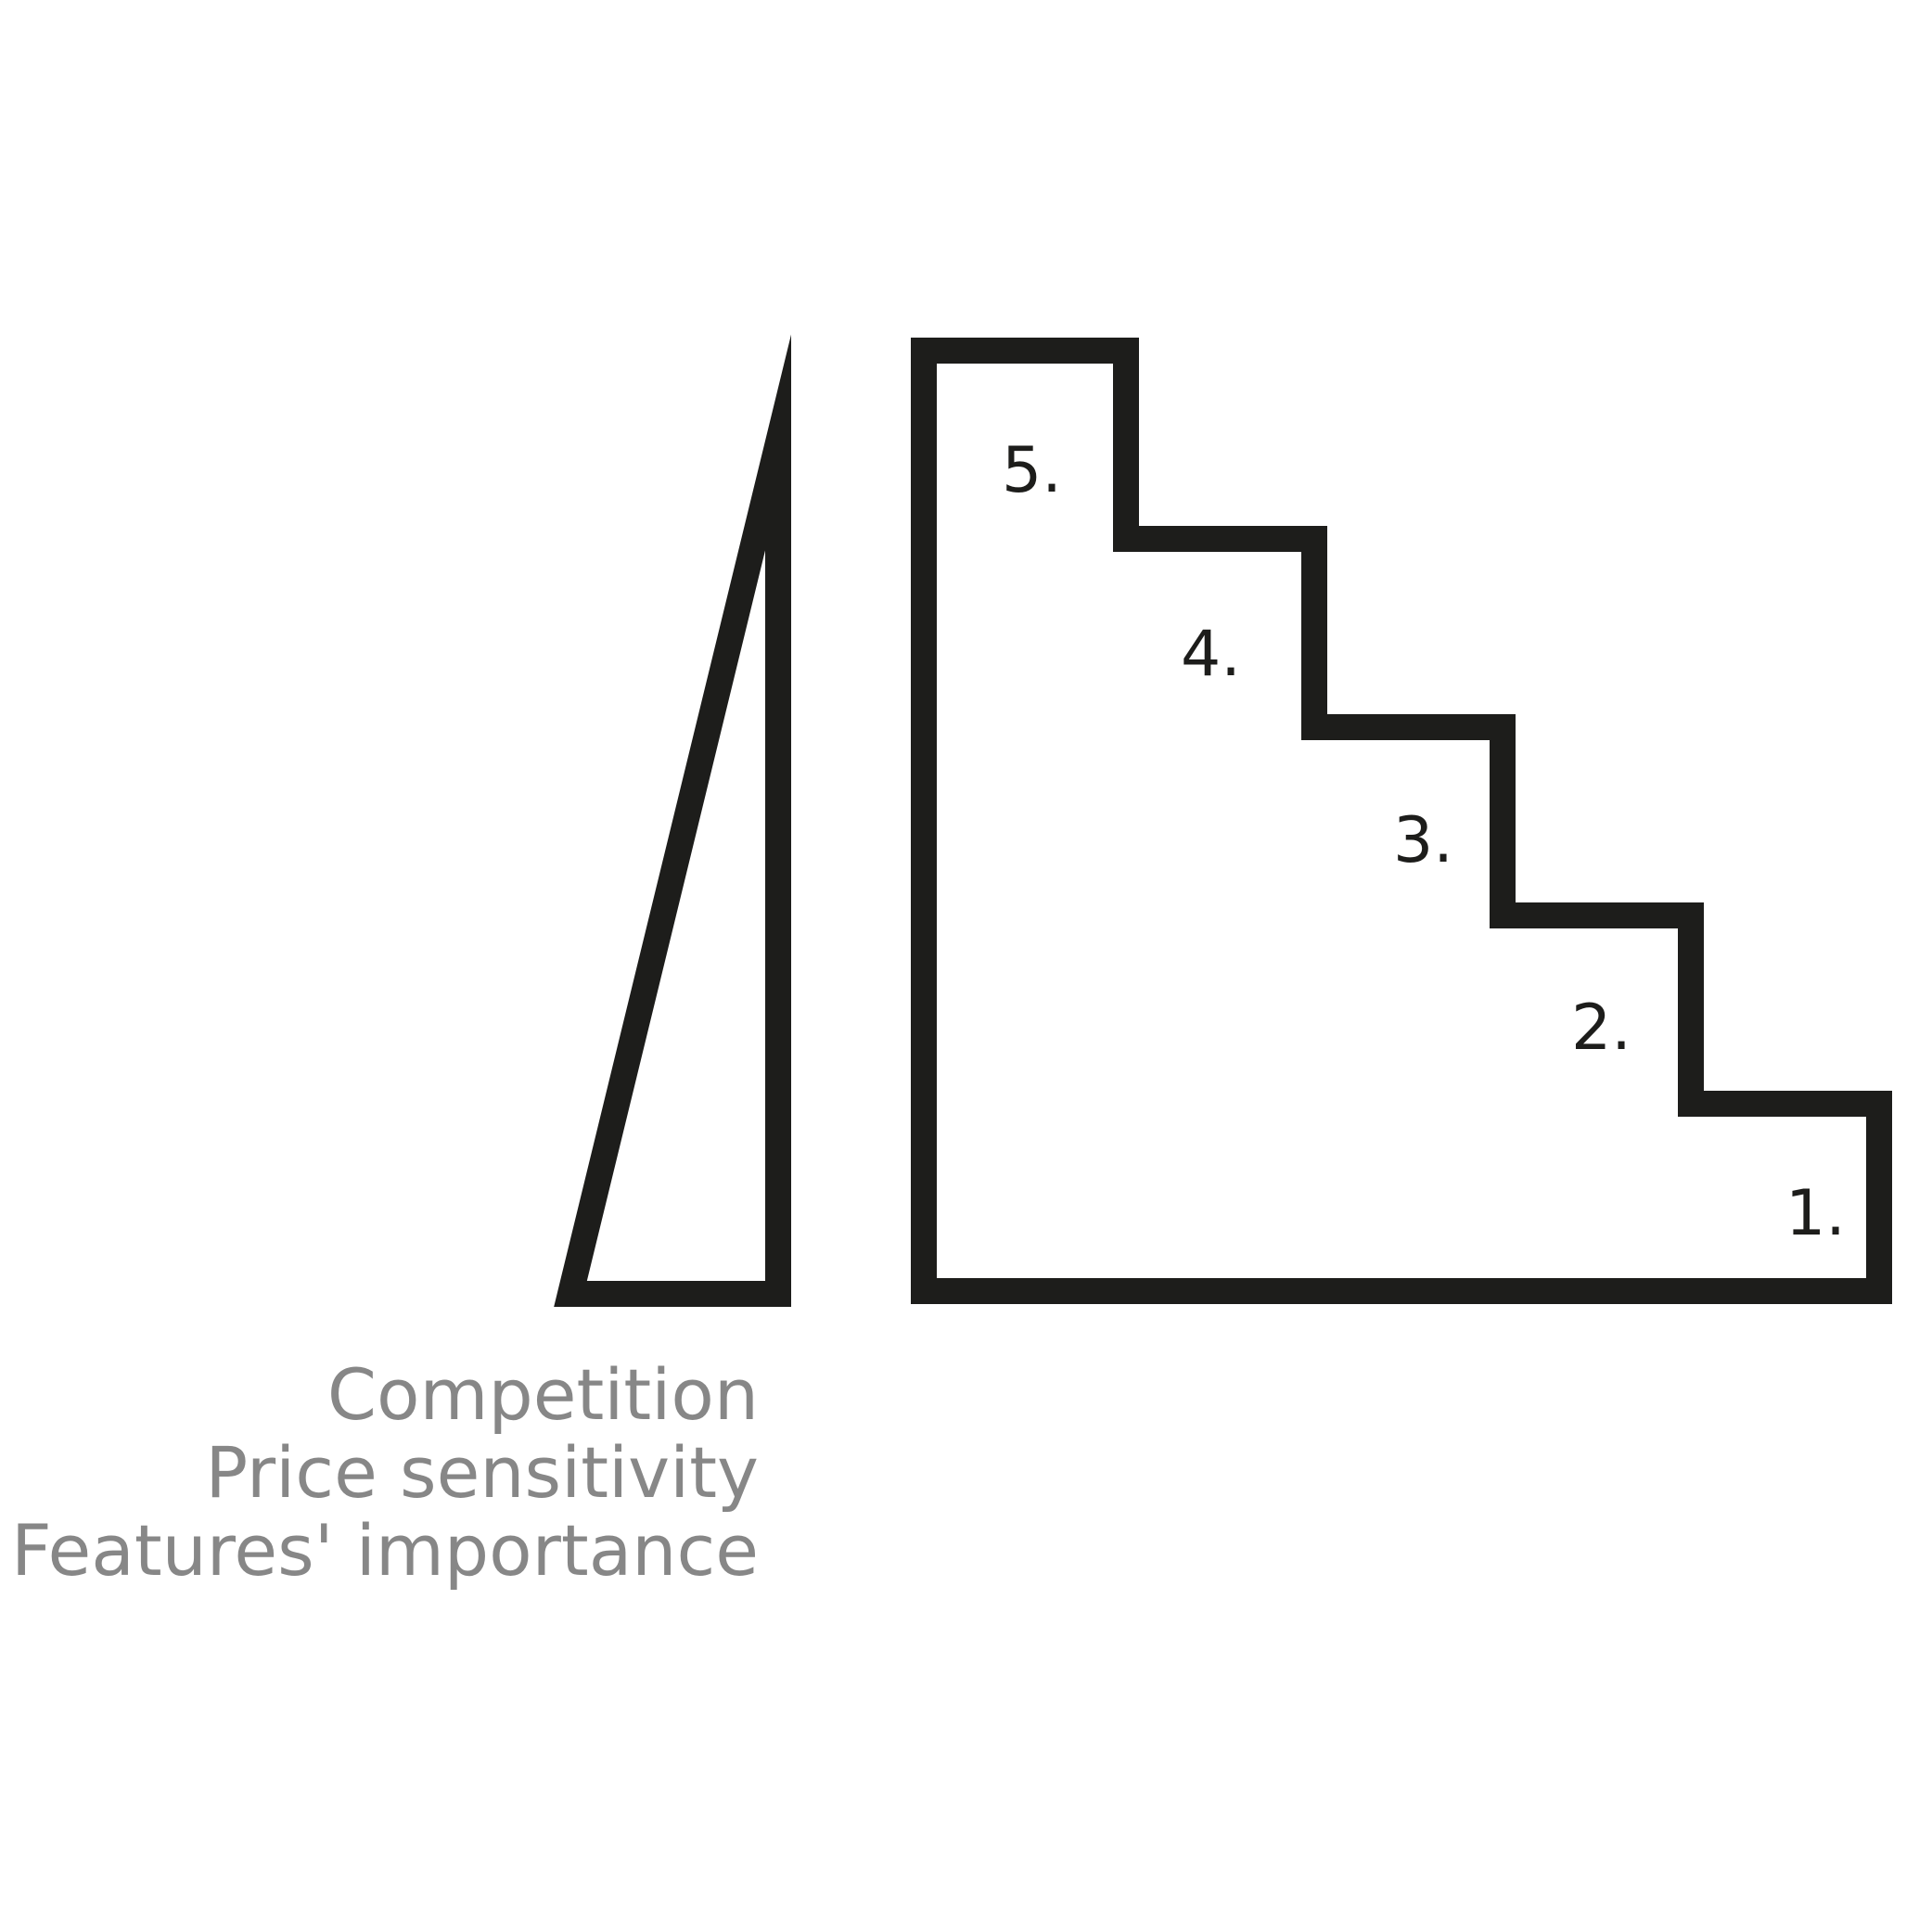 The width and height of the screenshot is (1932, 1932). What do you see at coordinates (1601, 1028) in the screenshot?
I see `step-label-2: 2.` at bounding box center [1601, 1028].